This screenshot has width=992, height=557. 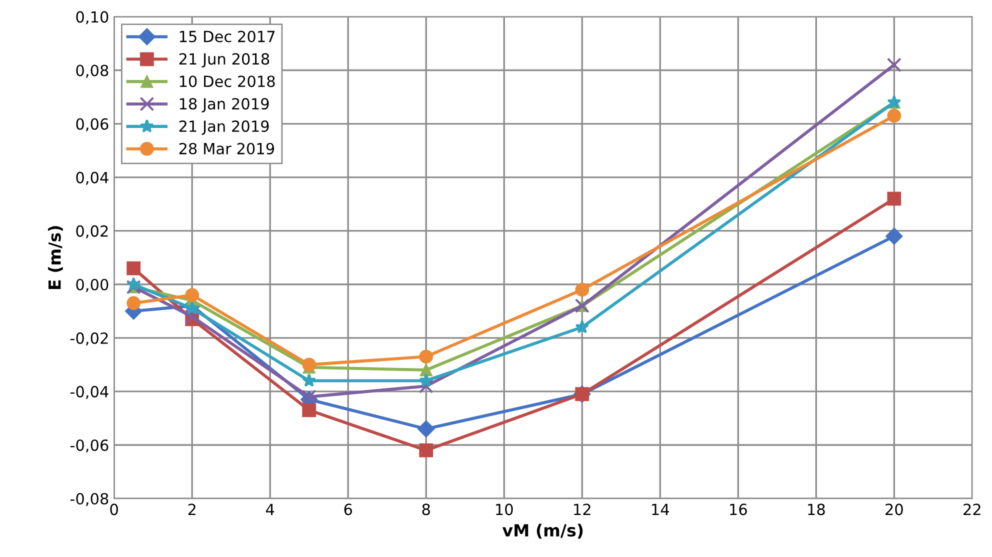 What do you see at coordinates (89, 499) in the screenshot?
I see `y-tick-label: -0,08` at bounding box center [89, 499].